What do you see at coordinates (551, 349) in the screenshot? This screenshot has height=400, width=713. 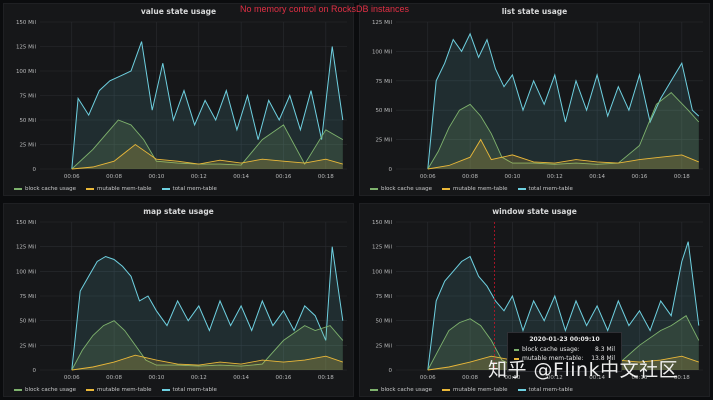 I see `tooltip-label: block cache usage:` at bounding box center [551, 349].